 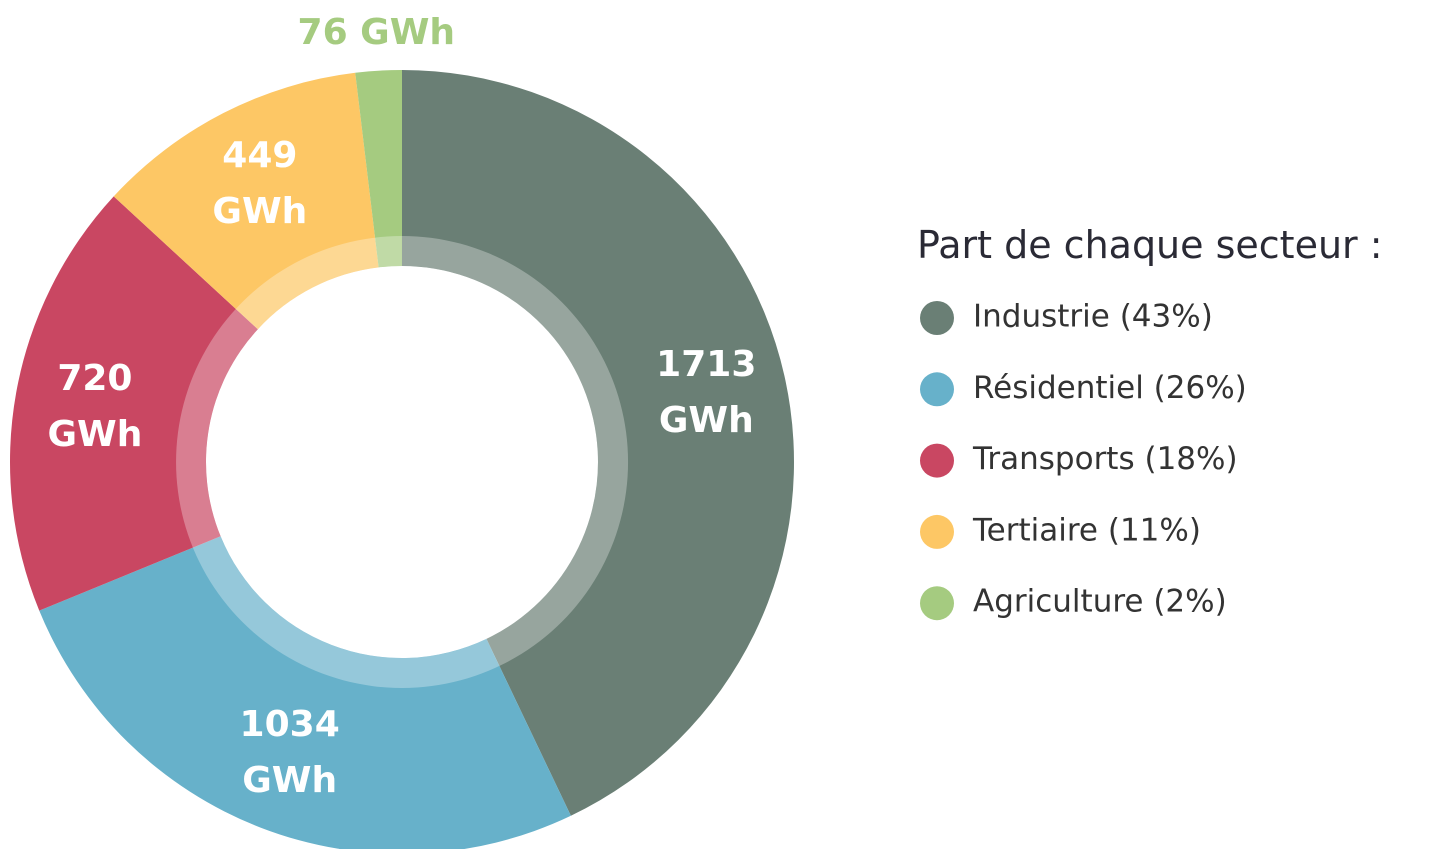 I want to click on value-label: 449 GWh, so click(x=260, y=184).